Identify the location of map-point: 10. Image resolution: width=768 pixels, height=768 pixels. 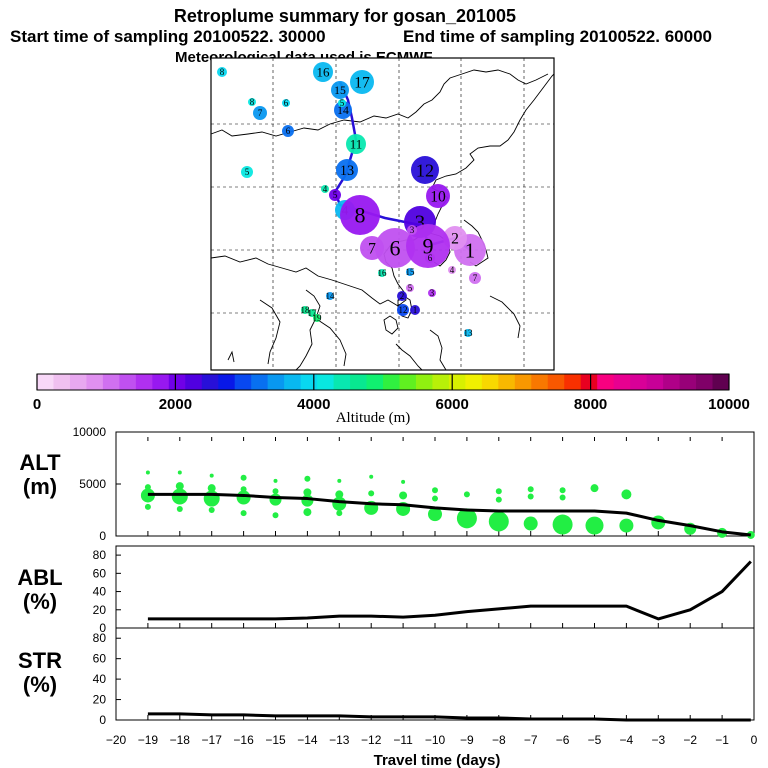
(438, 196).